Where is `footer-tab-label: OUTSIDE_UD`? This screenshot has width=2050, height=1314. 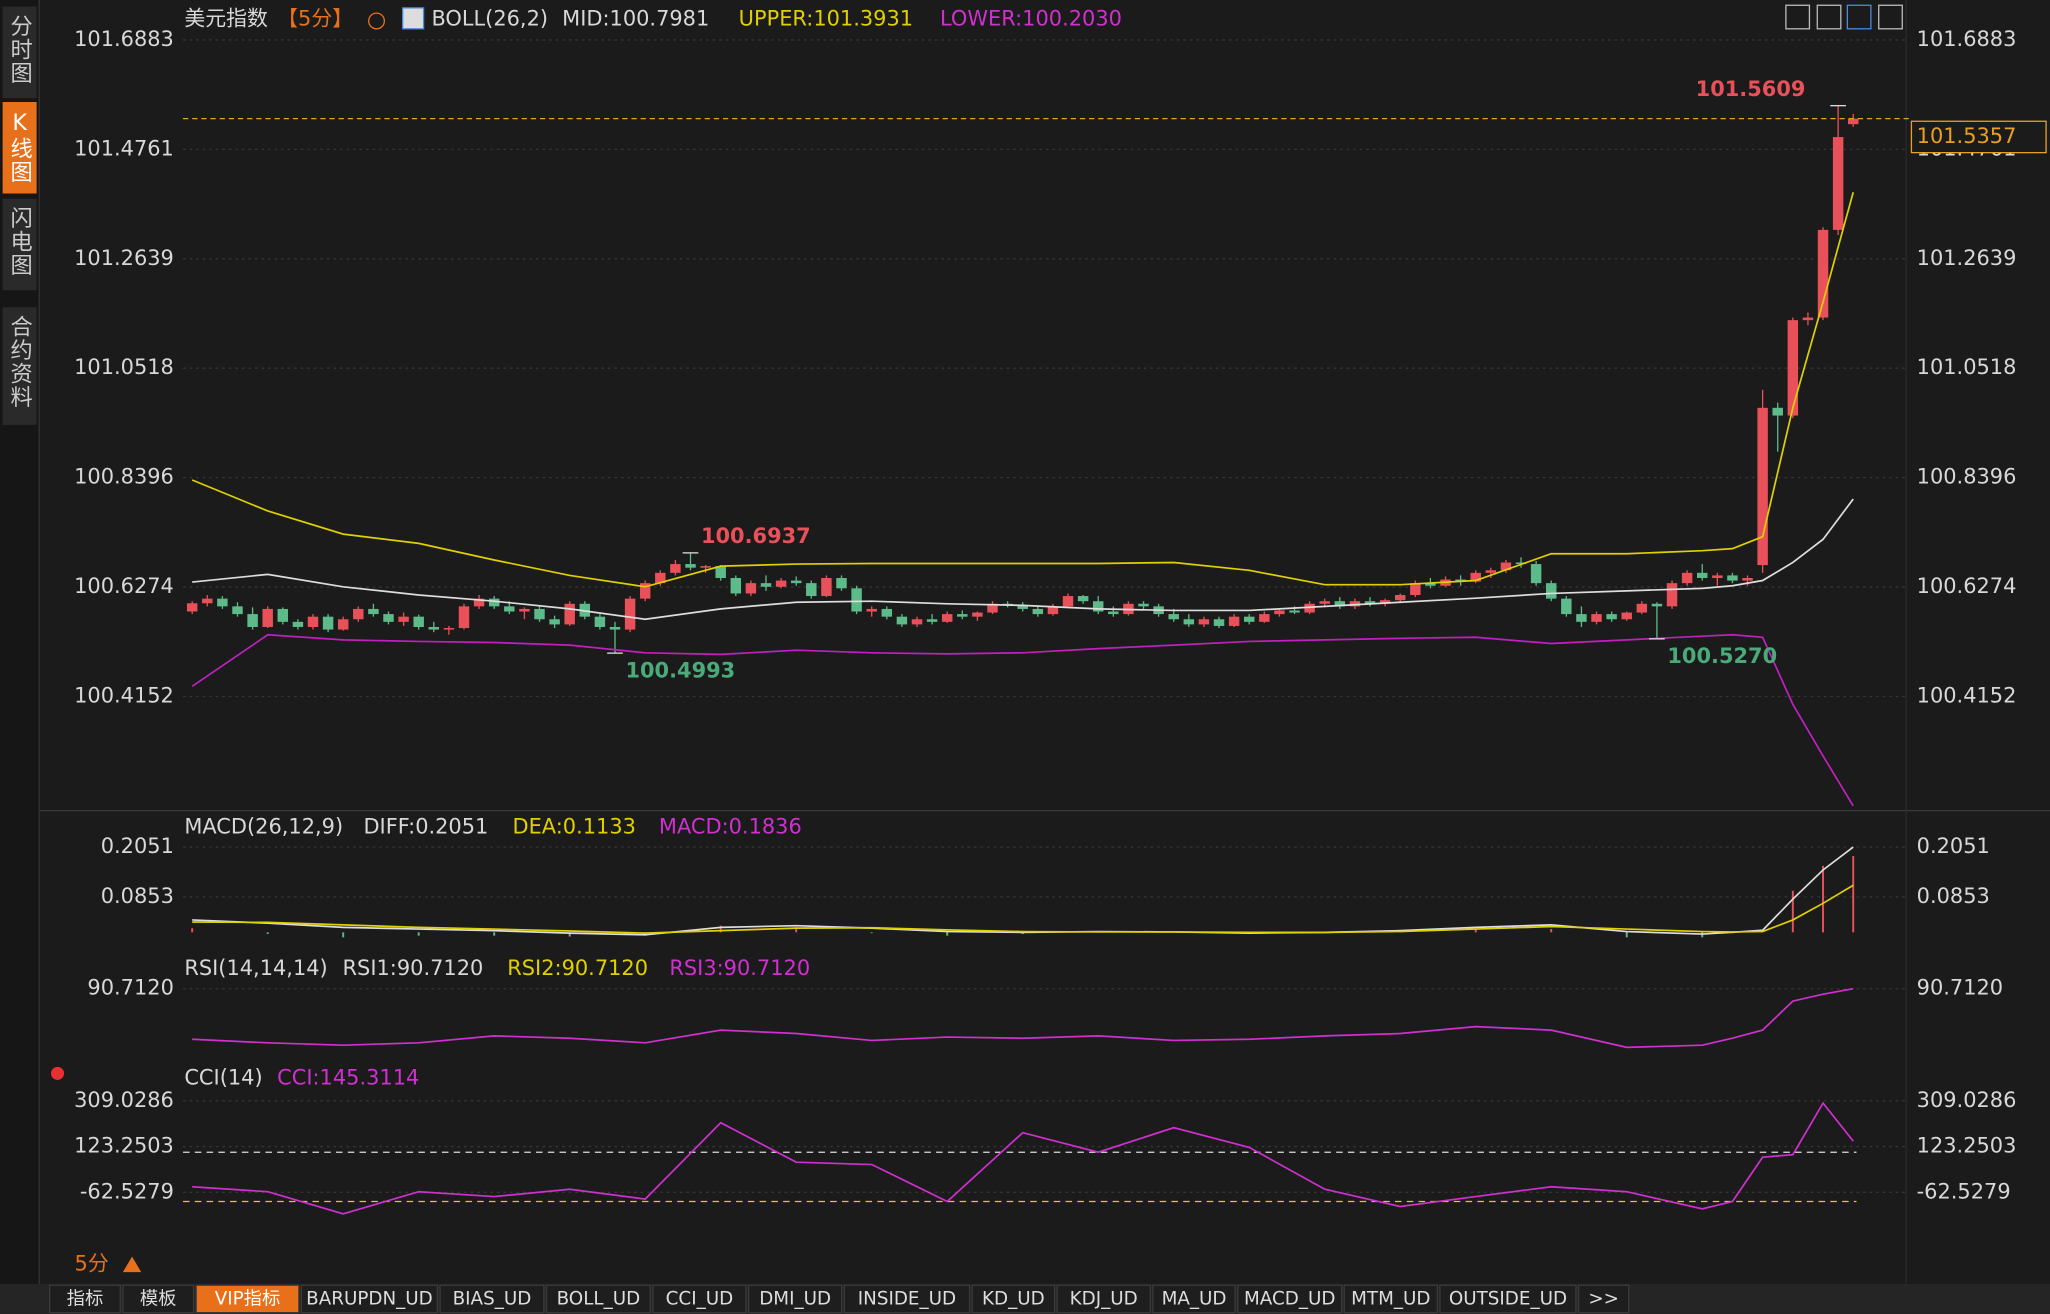
footer-tab-label: OUTSIDE_UD is located at coordinates (1508, 1299).